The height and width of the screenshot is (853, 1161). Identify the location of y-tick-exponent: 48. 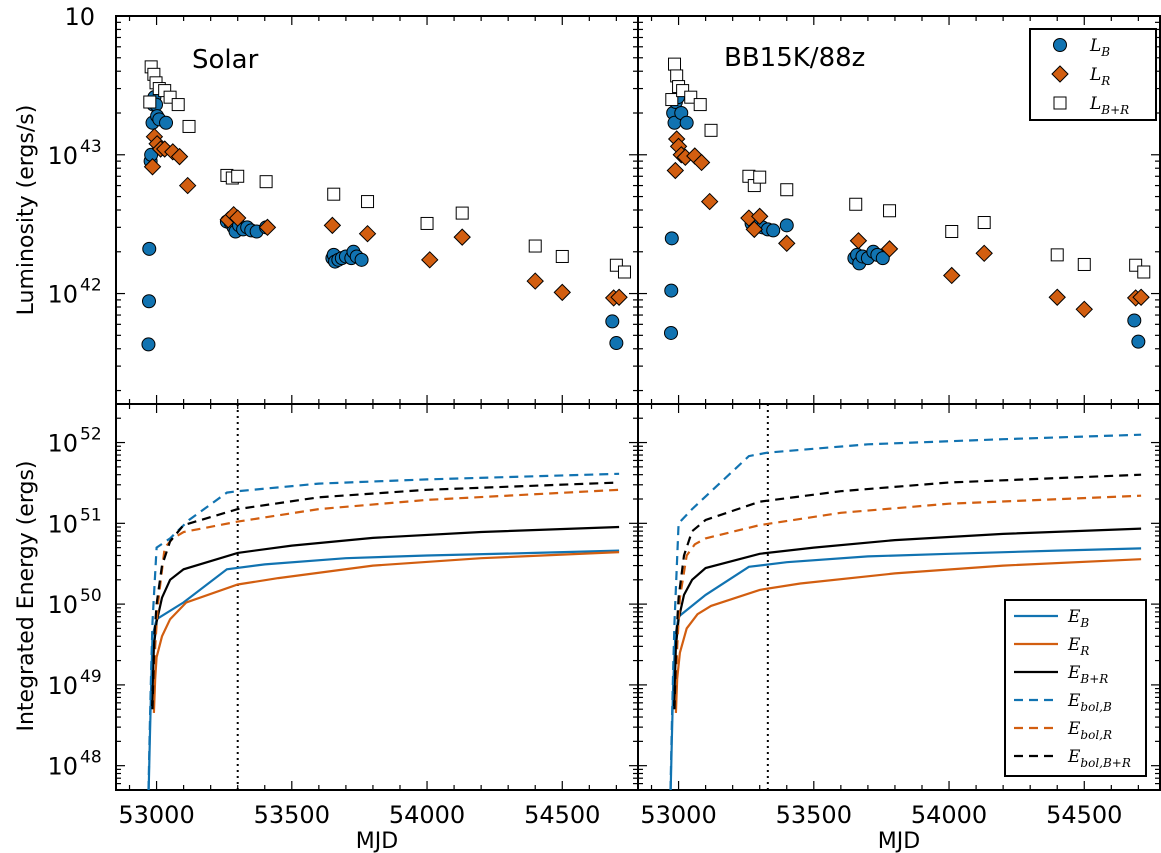
(91, 758).